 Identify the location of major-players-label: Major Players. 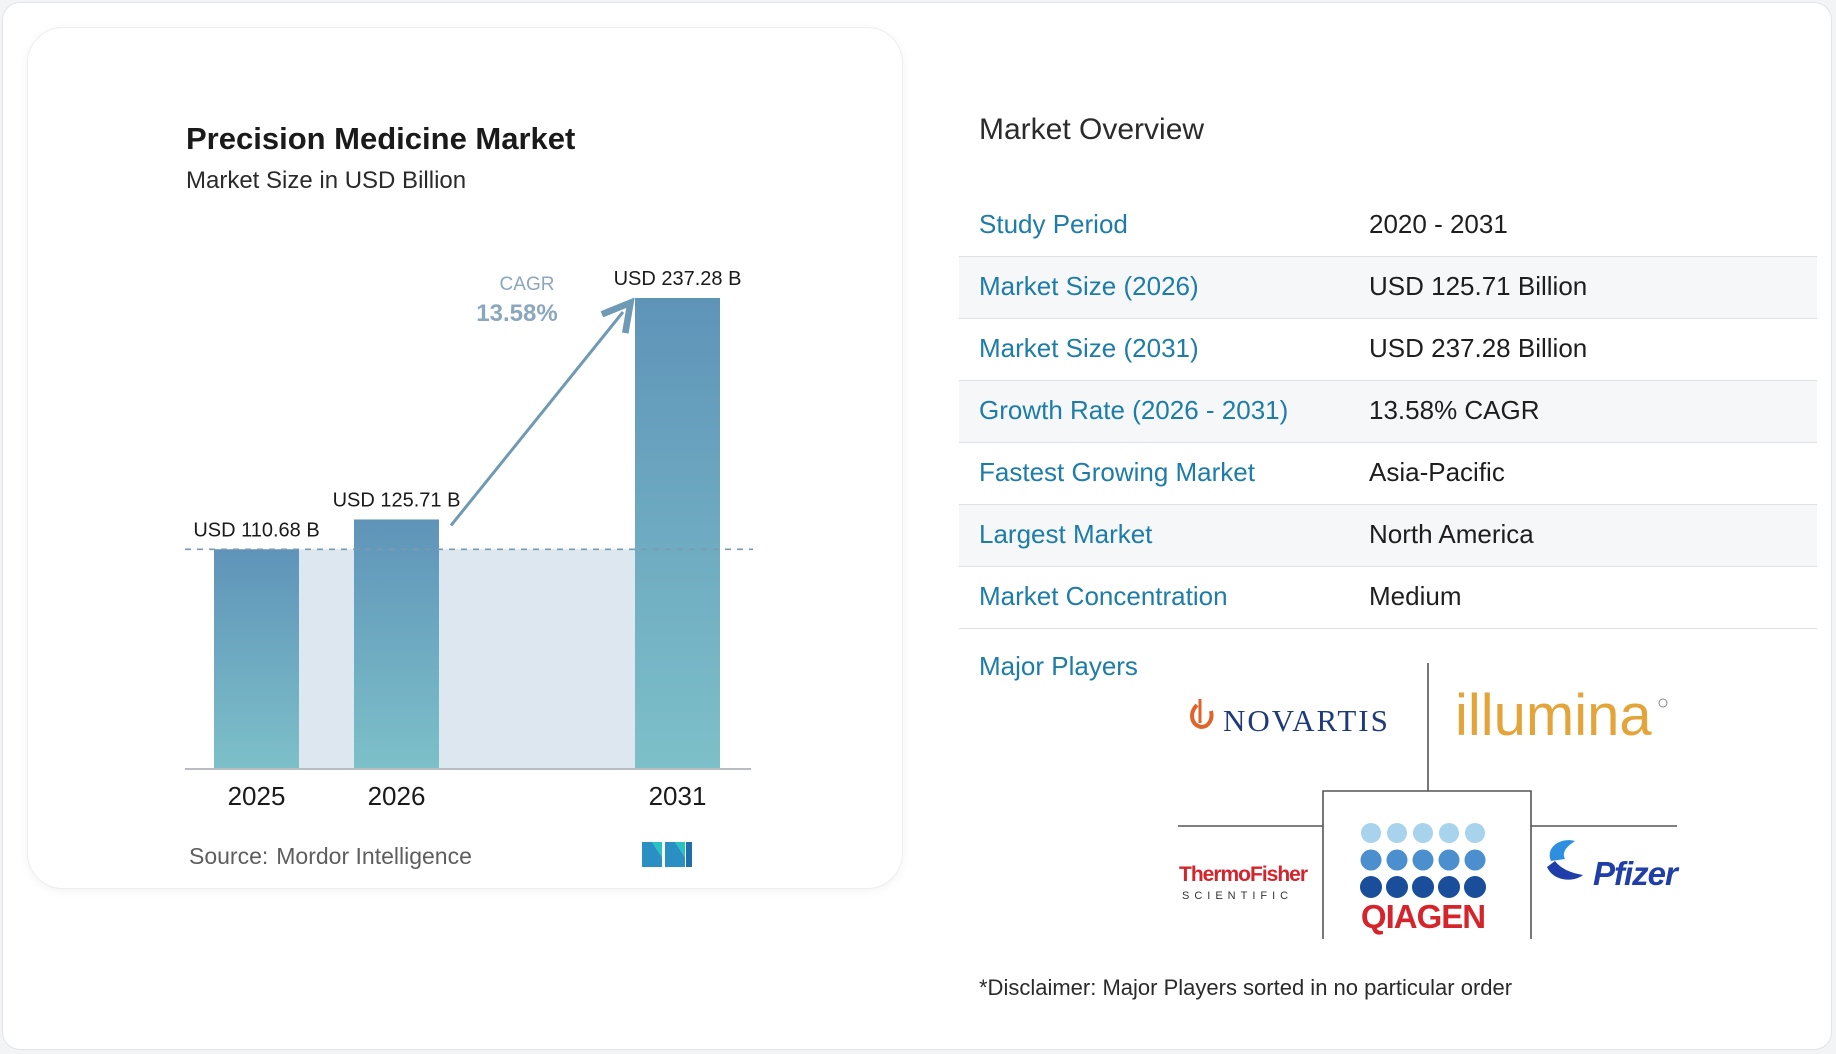
(1058, 666).